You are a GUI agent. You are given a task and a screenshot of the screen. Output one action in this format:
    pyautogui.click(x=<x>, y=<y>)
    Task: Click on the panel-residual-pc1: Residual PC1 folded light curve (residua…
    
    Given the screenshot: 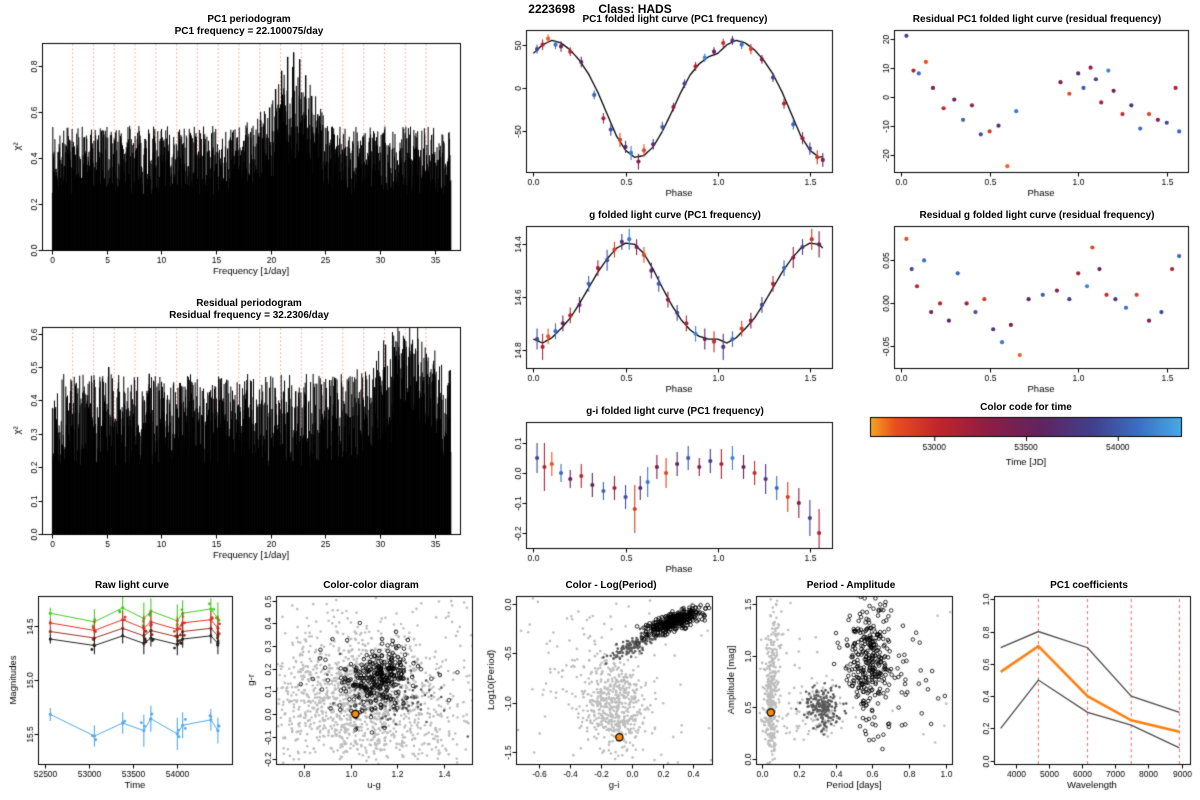 What is the action you would take?
    pyautogui.click(x=1026, y=108)
    